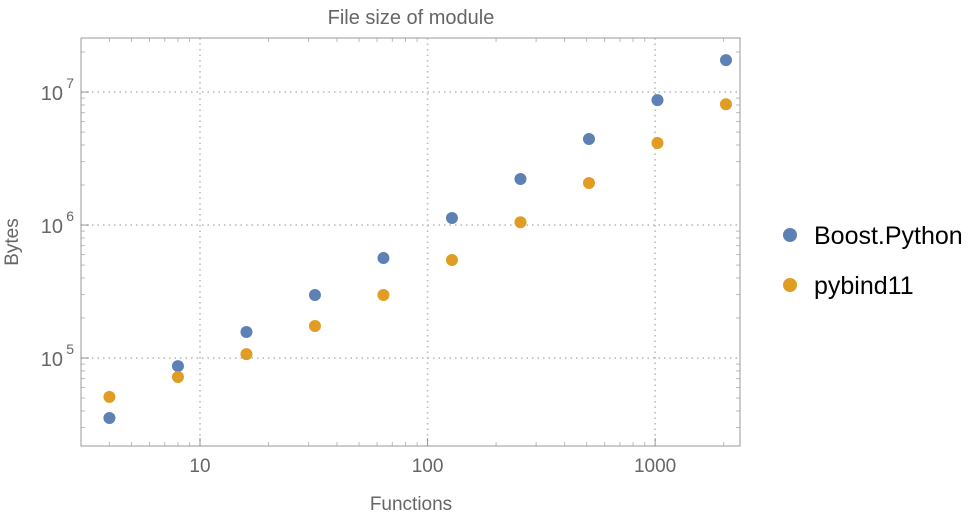 The width and height of the screenshot is (975, 518). Describe the element at coordinates (428, 466) in the screenshot. I see `x-tick-label: 100` at that location.